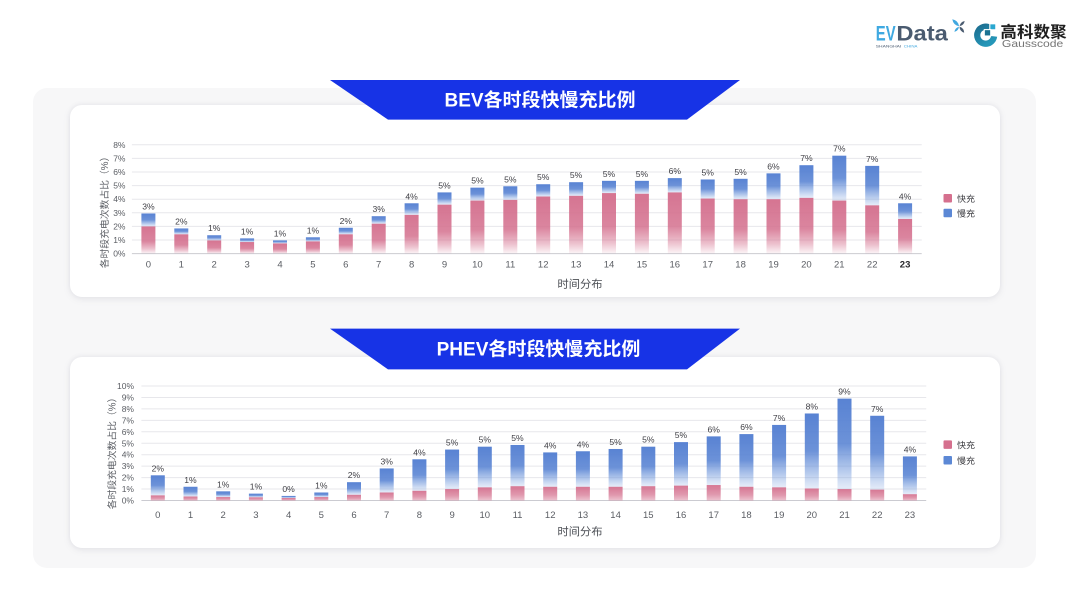 Image resolution: width=1080 pixels, height=608 pixels. Describe the element at coordinates (707, 265) in the screenshot. I see `svg-text: 17` at that location.